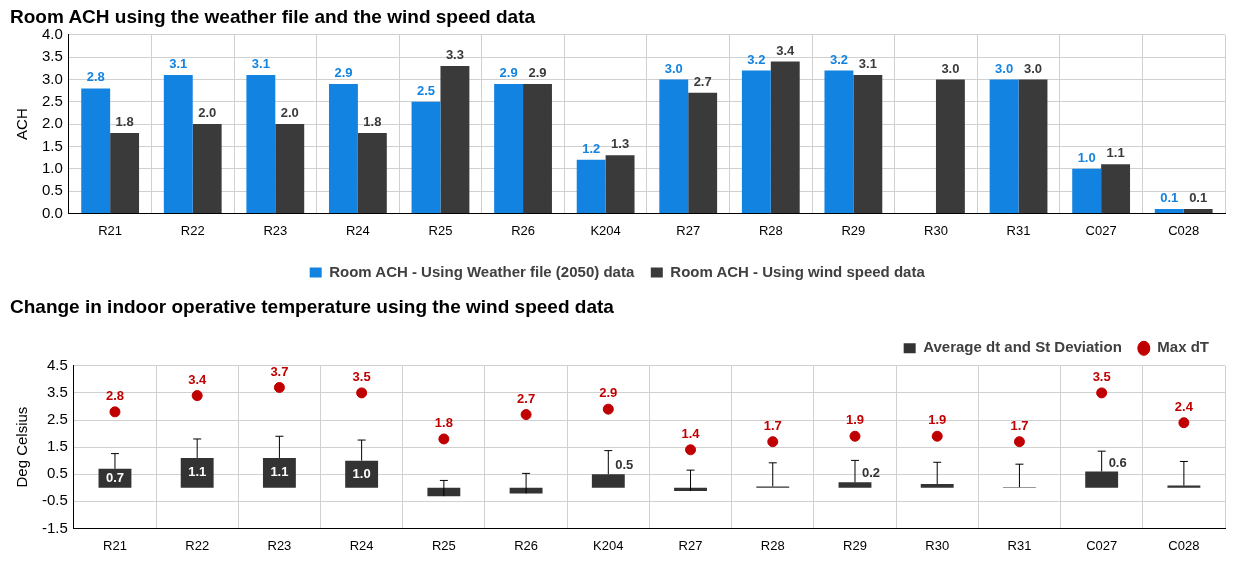 Image resolution: width=1235 pixels, height=564 pixels. I want to click on data-label: 0.6, so click(1117, 462).